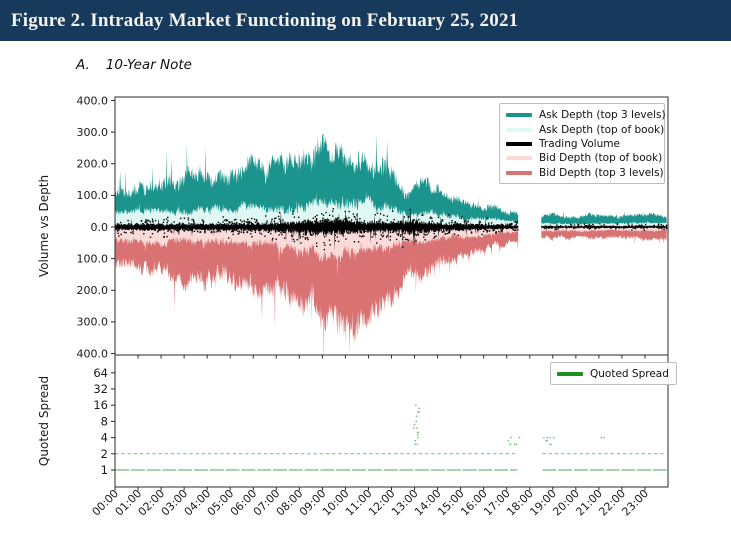 The height and width of the screenshot is (554, 731). Describe the element at coordinates (93, 290) in the screenshot. I see `y-tick-label: 200.0` at that location.